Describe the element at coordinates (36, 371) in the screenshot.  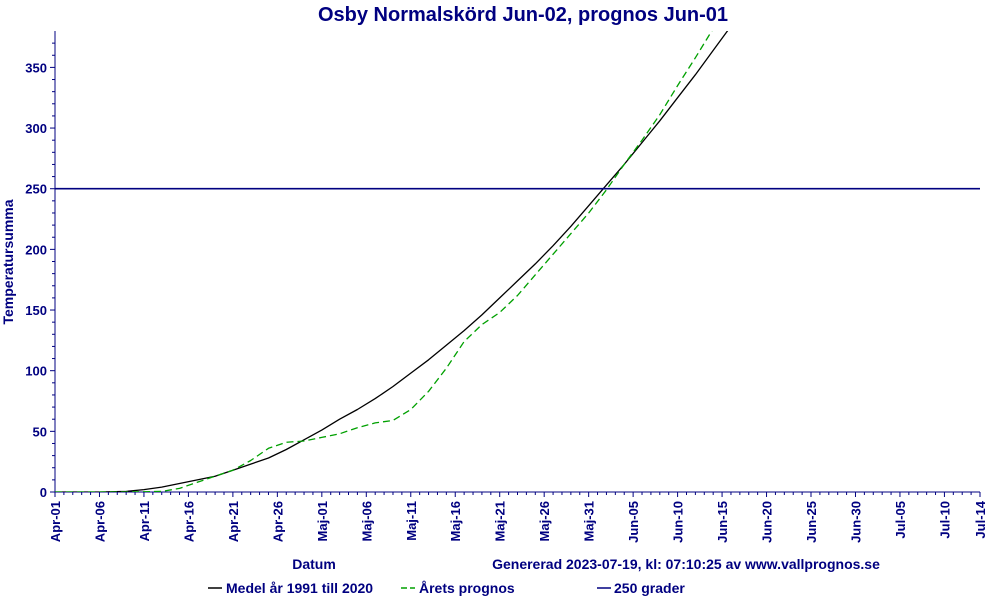
I see `y-tick-label: 100` at that location.